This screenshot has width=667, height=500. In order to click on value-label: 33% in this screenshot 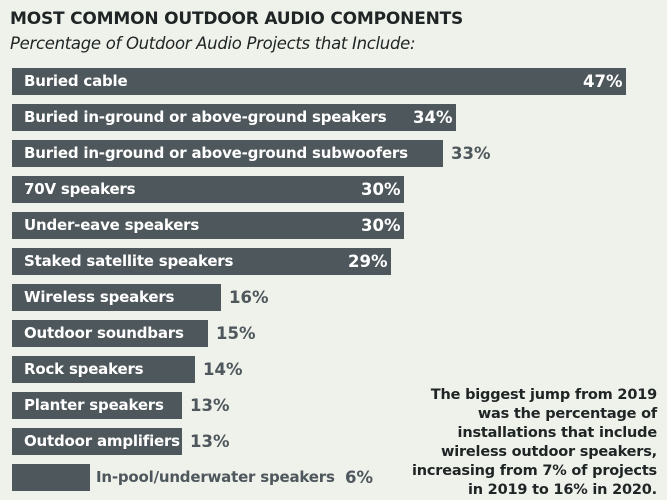, I will do `click(471, 153)`.